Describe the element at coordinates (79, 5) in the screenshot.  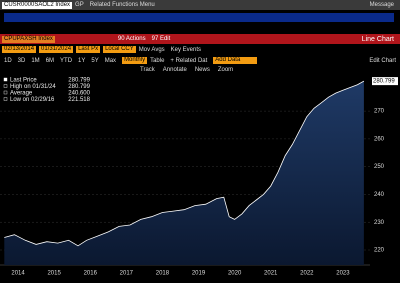
I see `function-field: GP` at that location.